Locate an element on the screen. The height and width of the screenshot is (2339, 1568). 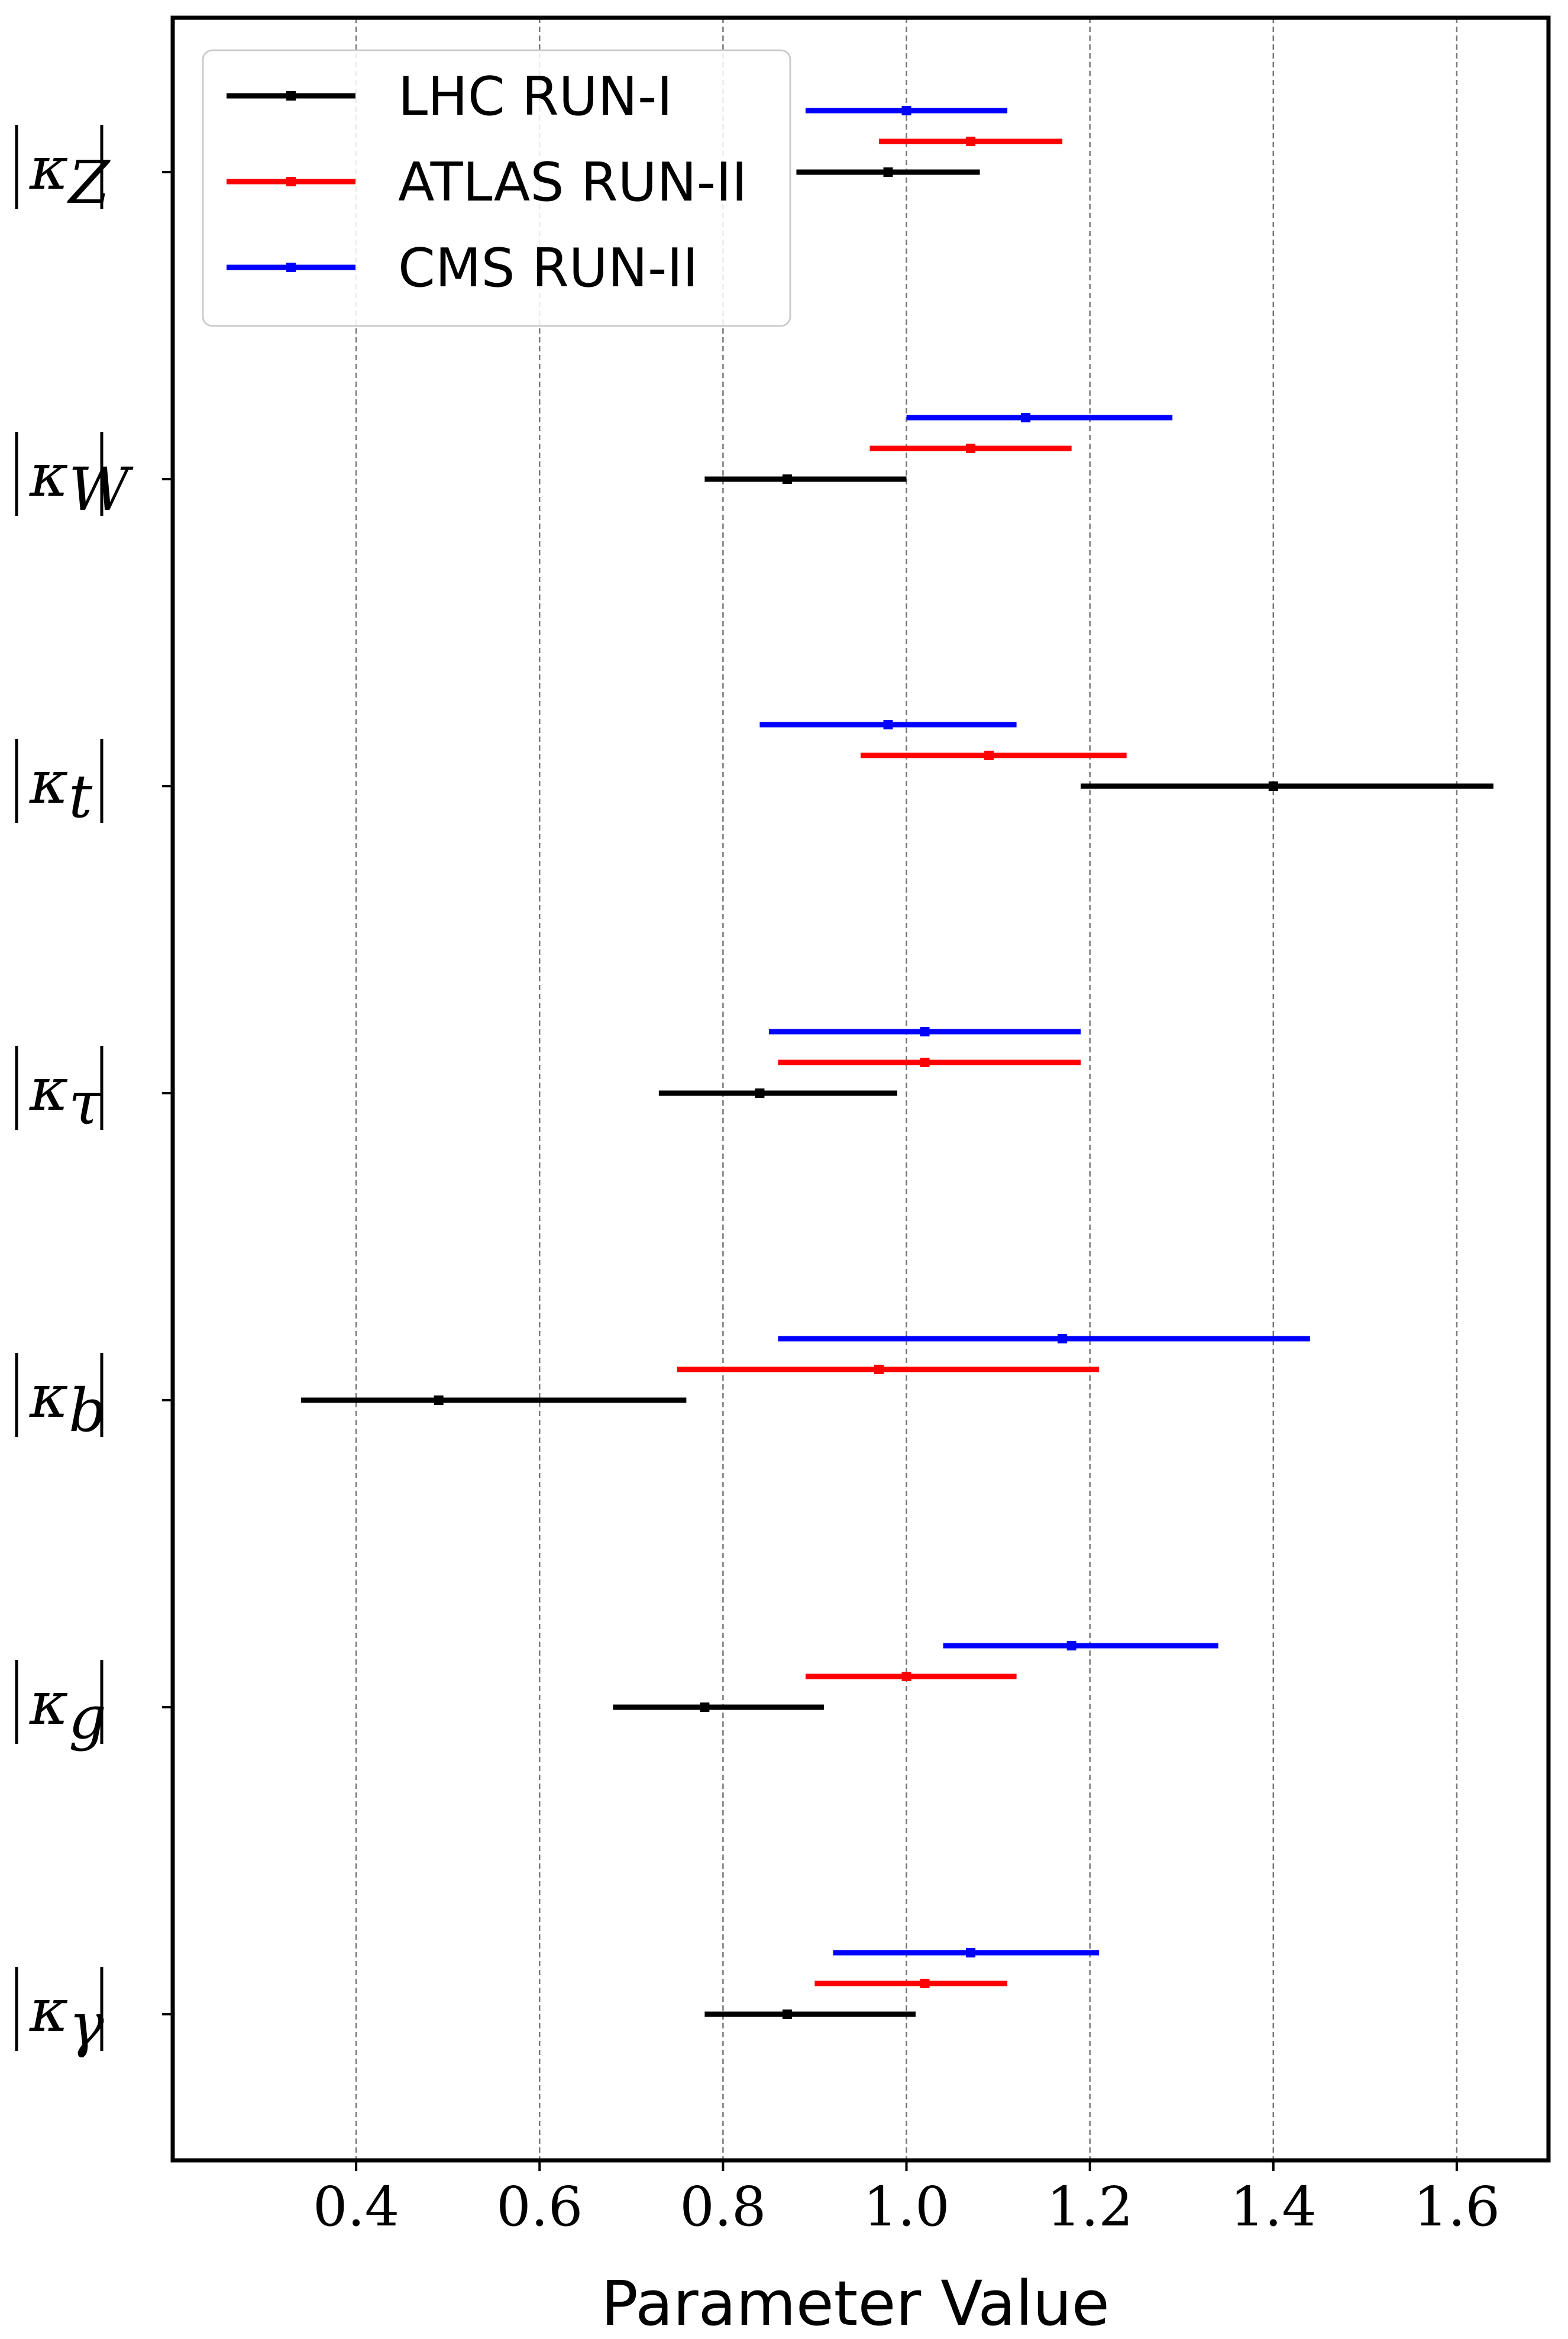
x-tick-label: 0.6 is located at coordinates (539, 2207).